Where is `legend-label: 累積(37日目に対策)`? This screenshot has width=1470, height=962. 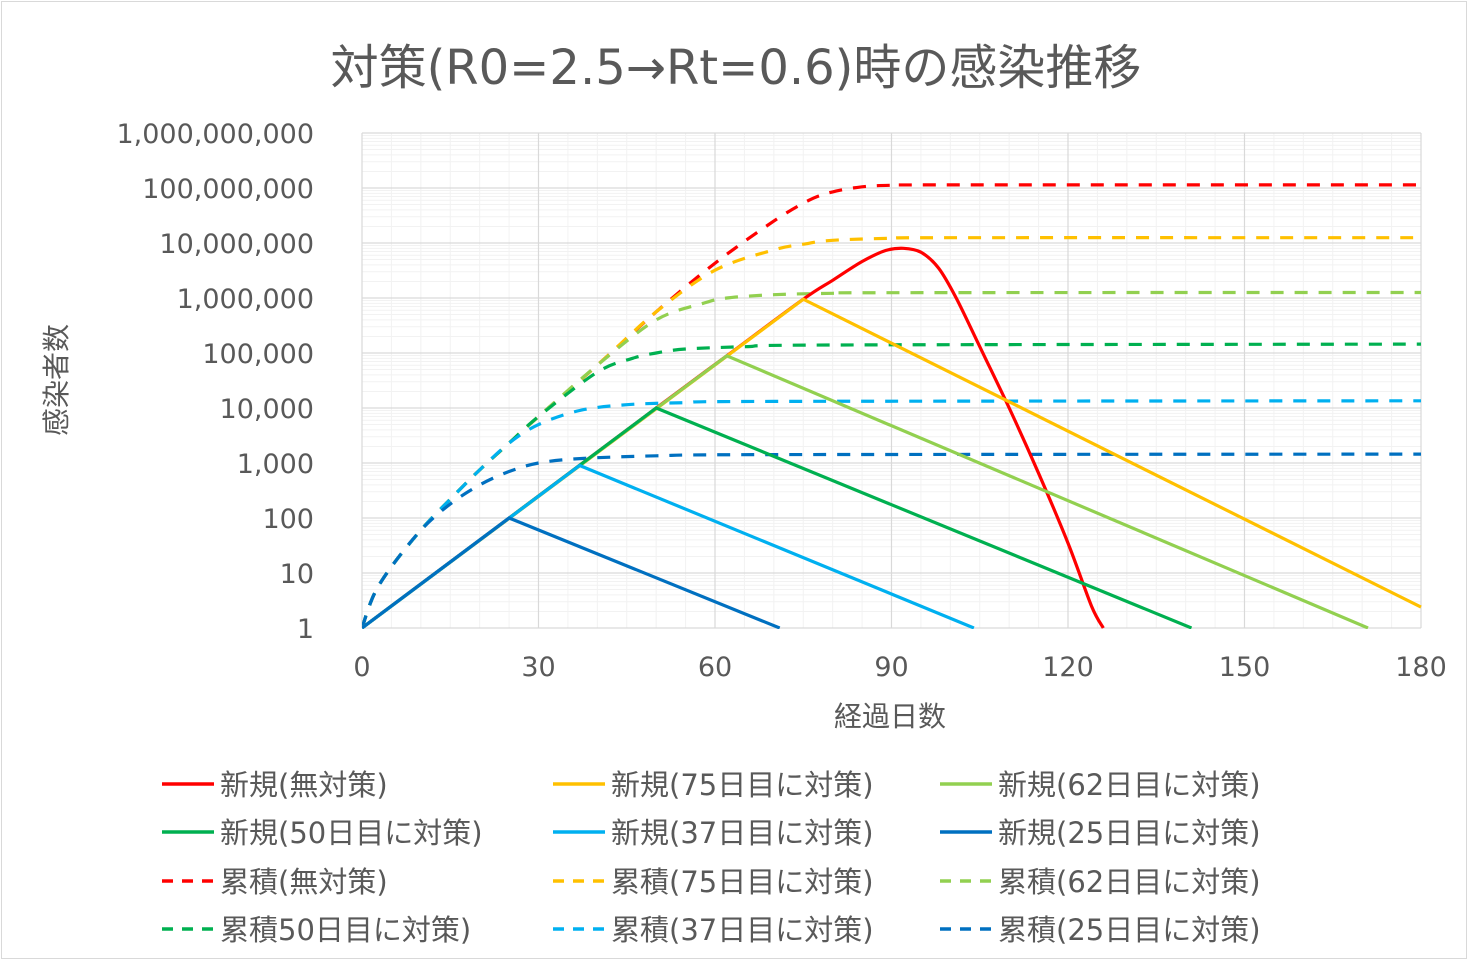
legend-label: 累積(37日目に対策) is located at coordinates (742, 930).